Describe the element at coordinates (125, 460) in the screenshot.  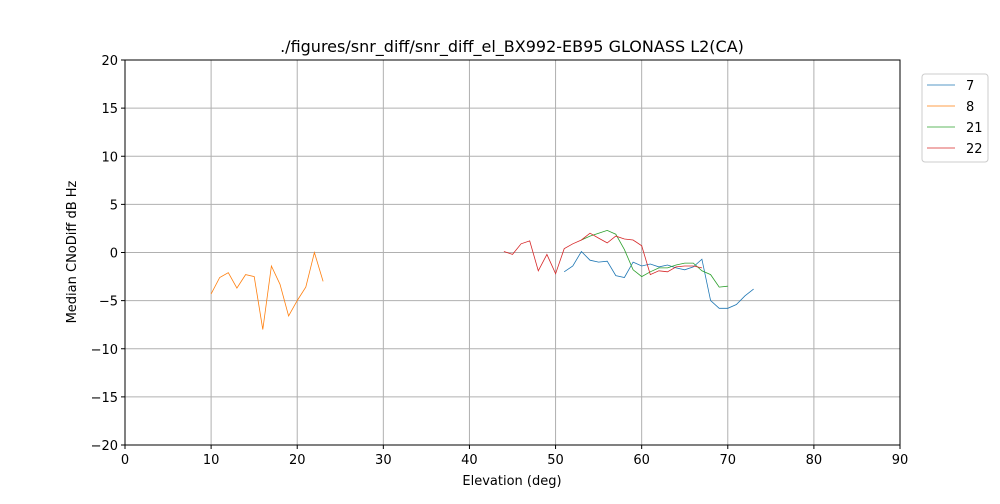
I see `x-tick-label: 0` at that location.